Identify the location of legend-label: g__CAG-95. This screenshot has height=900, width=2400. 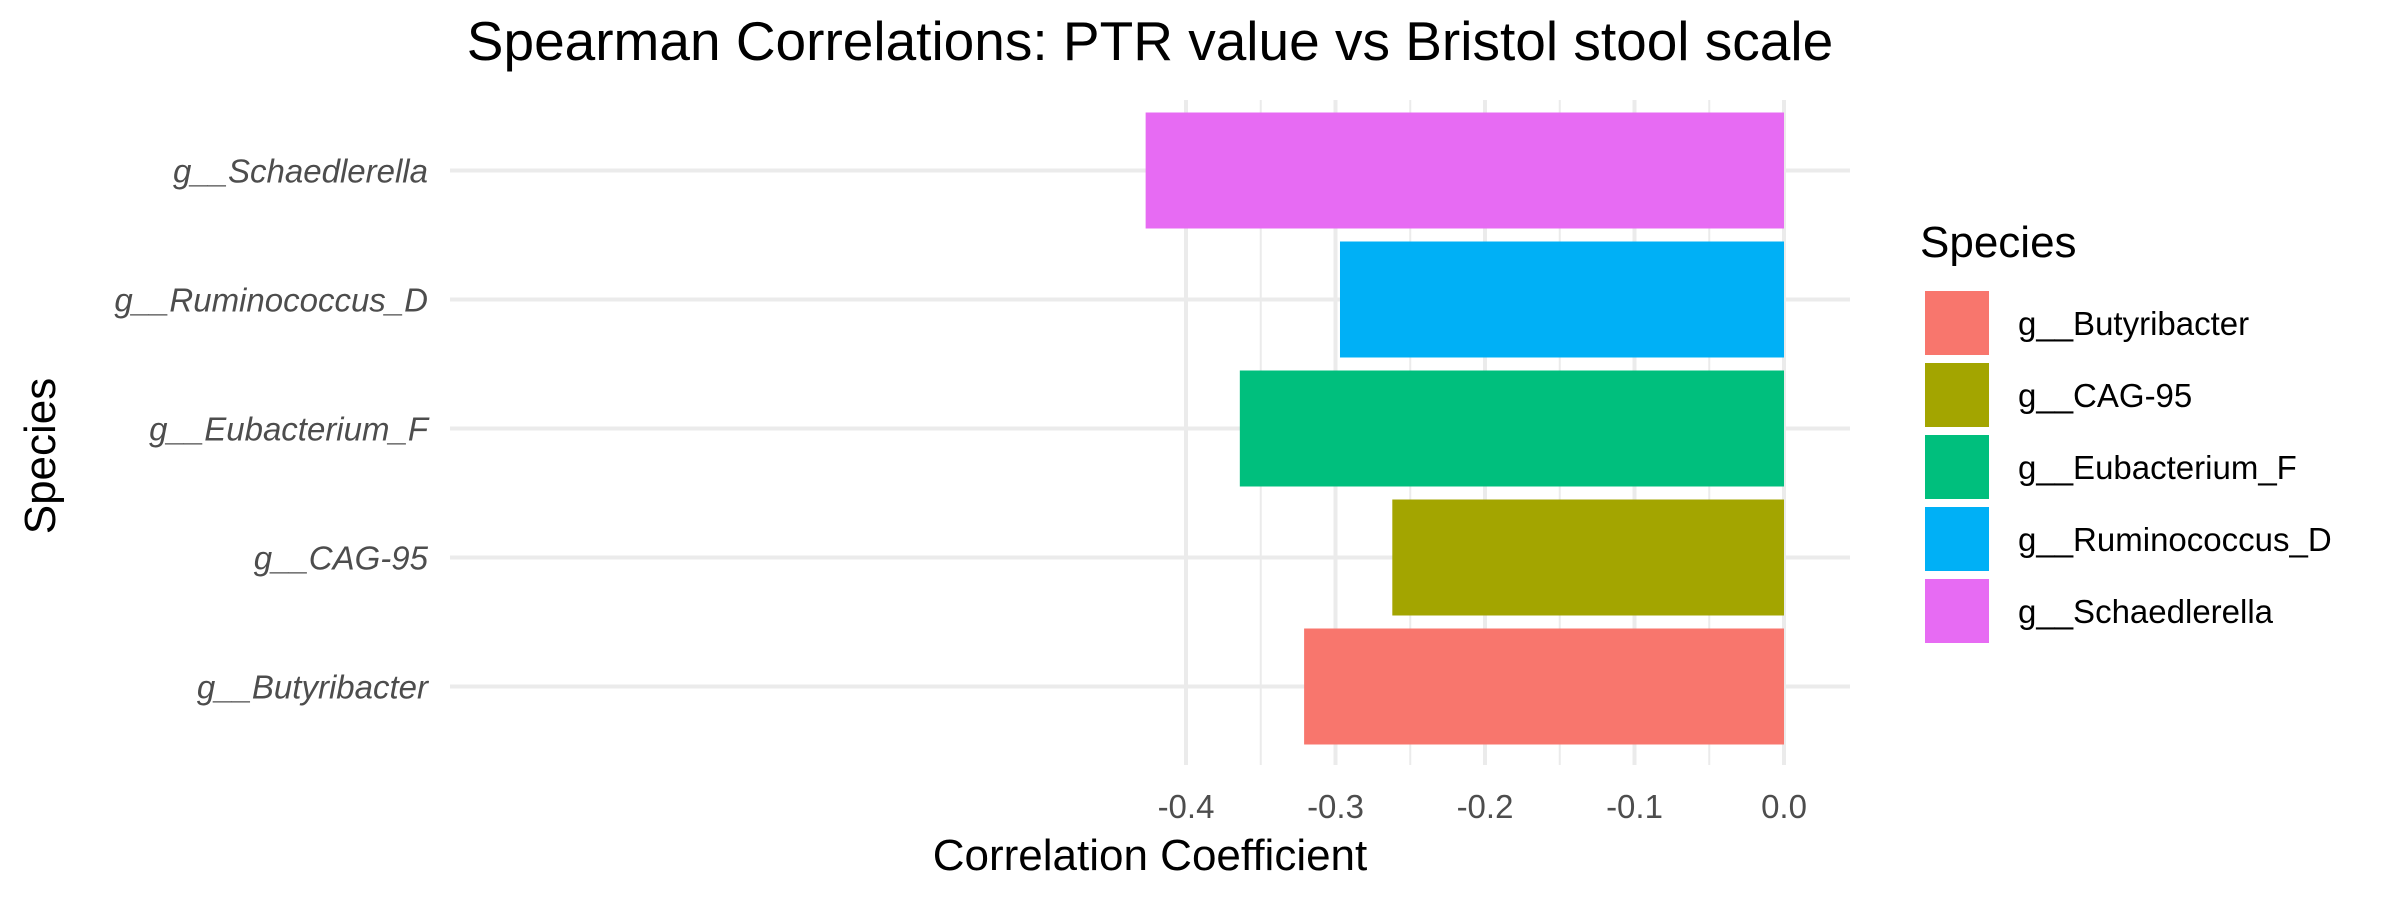
(2105, 395).